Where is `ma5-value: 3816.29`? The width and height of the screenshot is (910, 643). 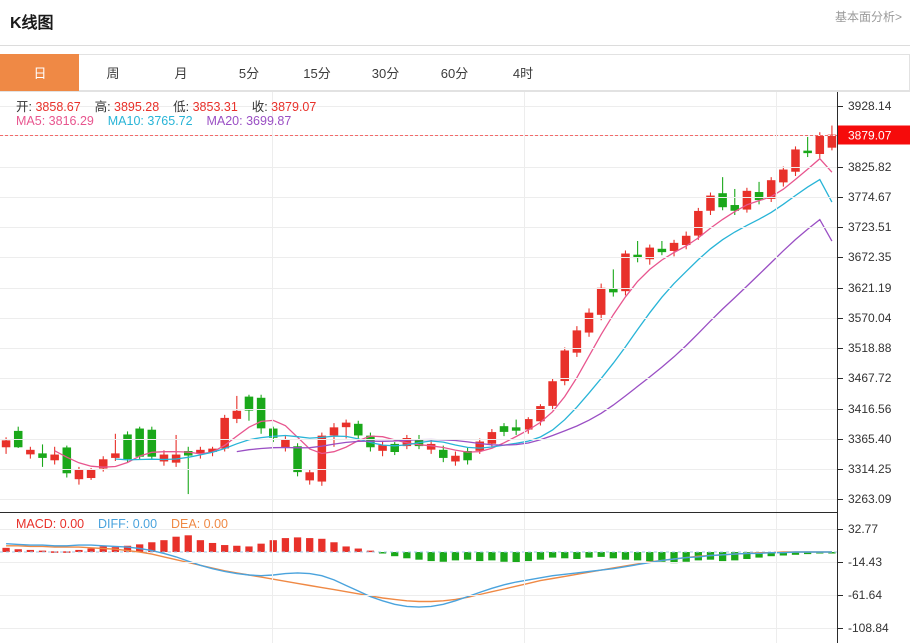 ma5-value: 3816.29 is located at coordinates (71, 121).